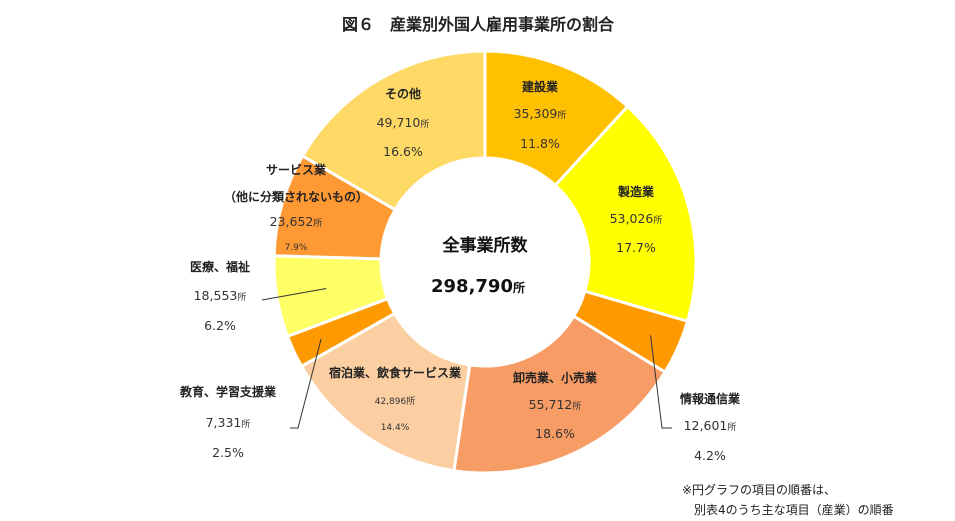  I want to click on slice-name-label: 医療、福祉, so click(220, 266).